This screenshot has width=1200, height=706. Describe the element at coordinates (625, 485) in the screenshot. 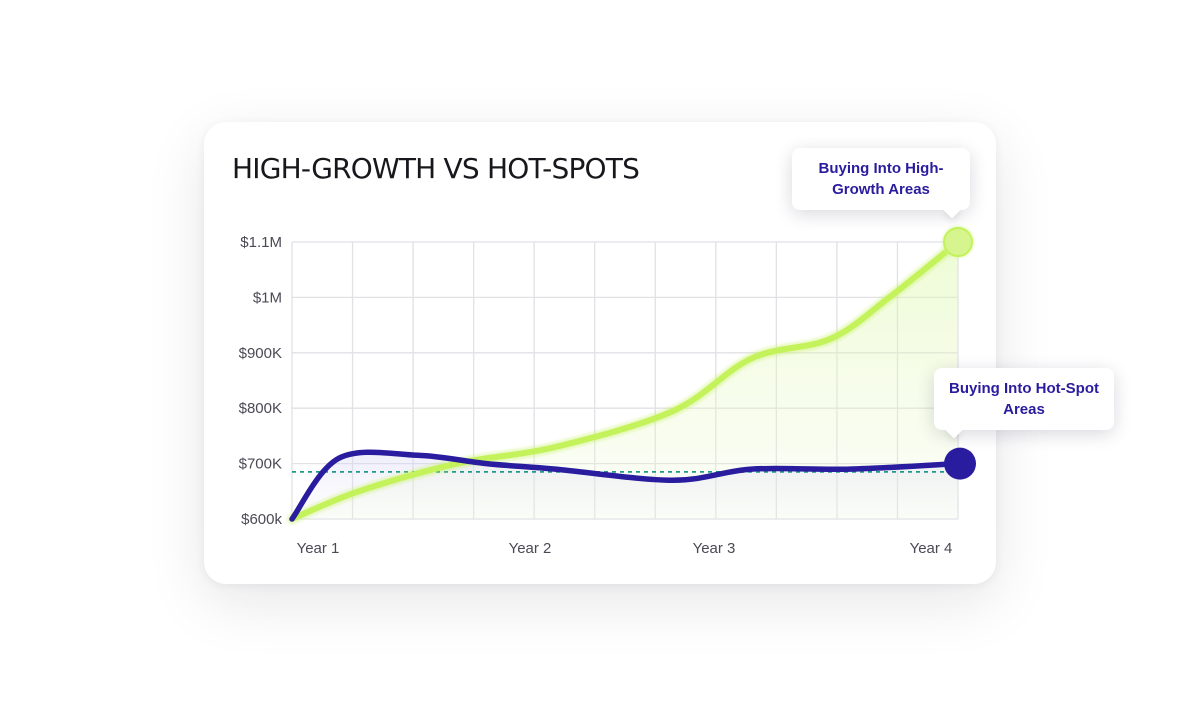

I see `series-line` at that location.